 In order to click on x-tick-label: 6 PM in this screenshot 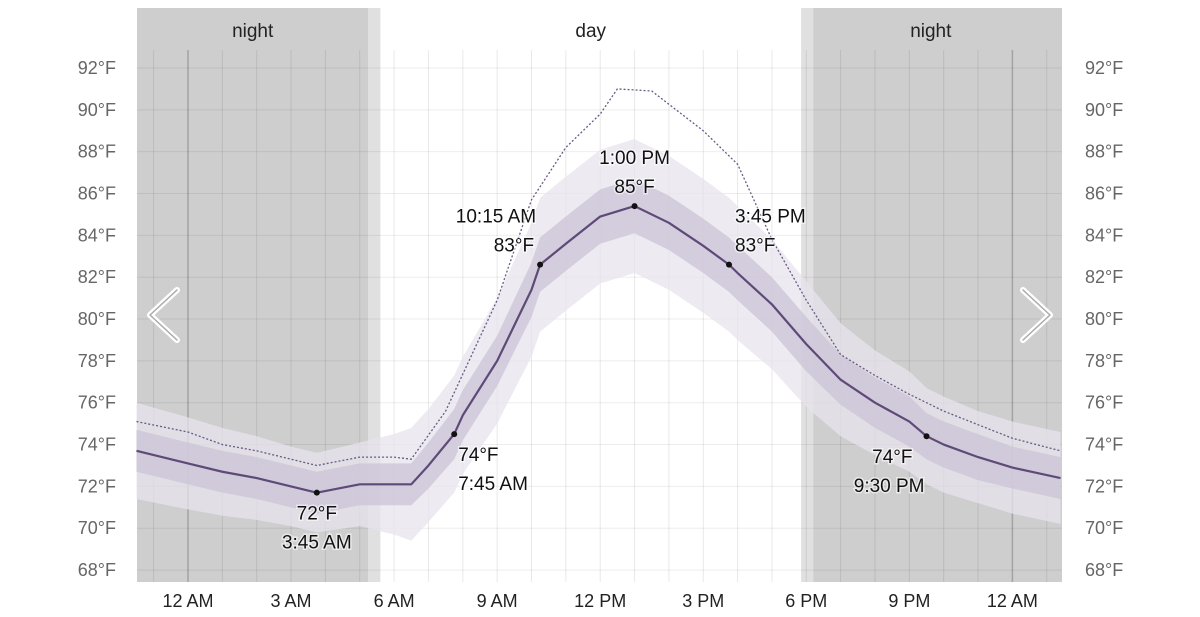, I will do `click(806, 601)`.